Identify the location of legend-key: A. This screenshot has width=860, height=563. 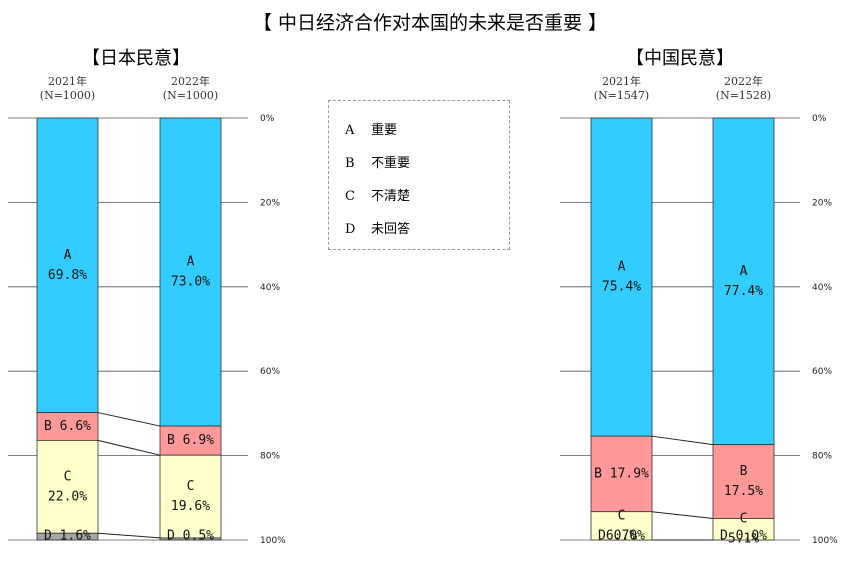
(350, 130).